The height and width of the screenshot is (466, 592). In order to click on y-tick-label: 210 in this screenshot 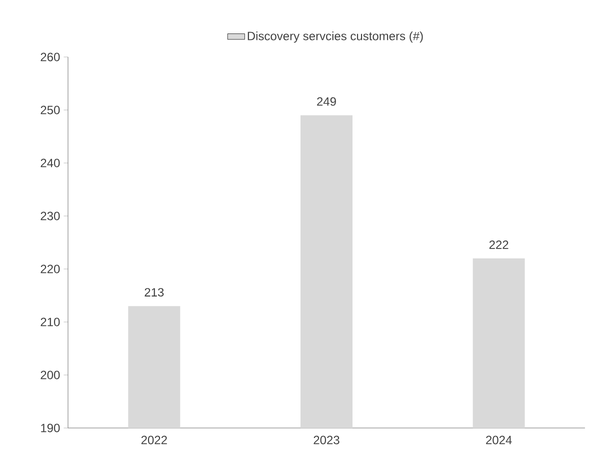, I will do `click(50, 322)`.